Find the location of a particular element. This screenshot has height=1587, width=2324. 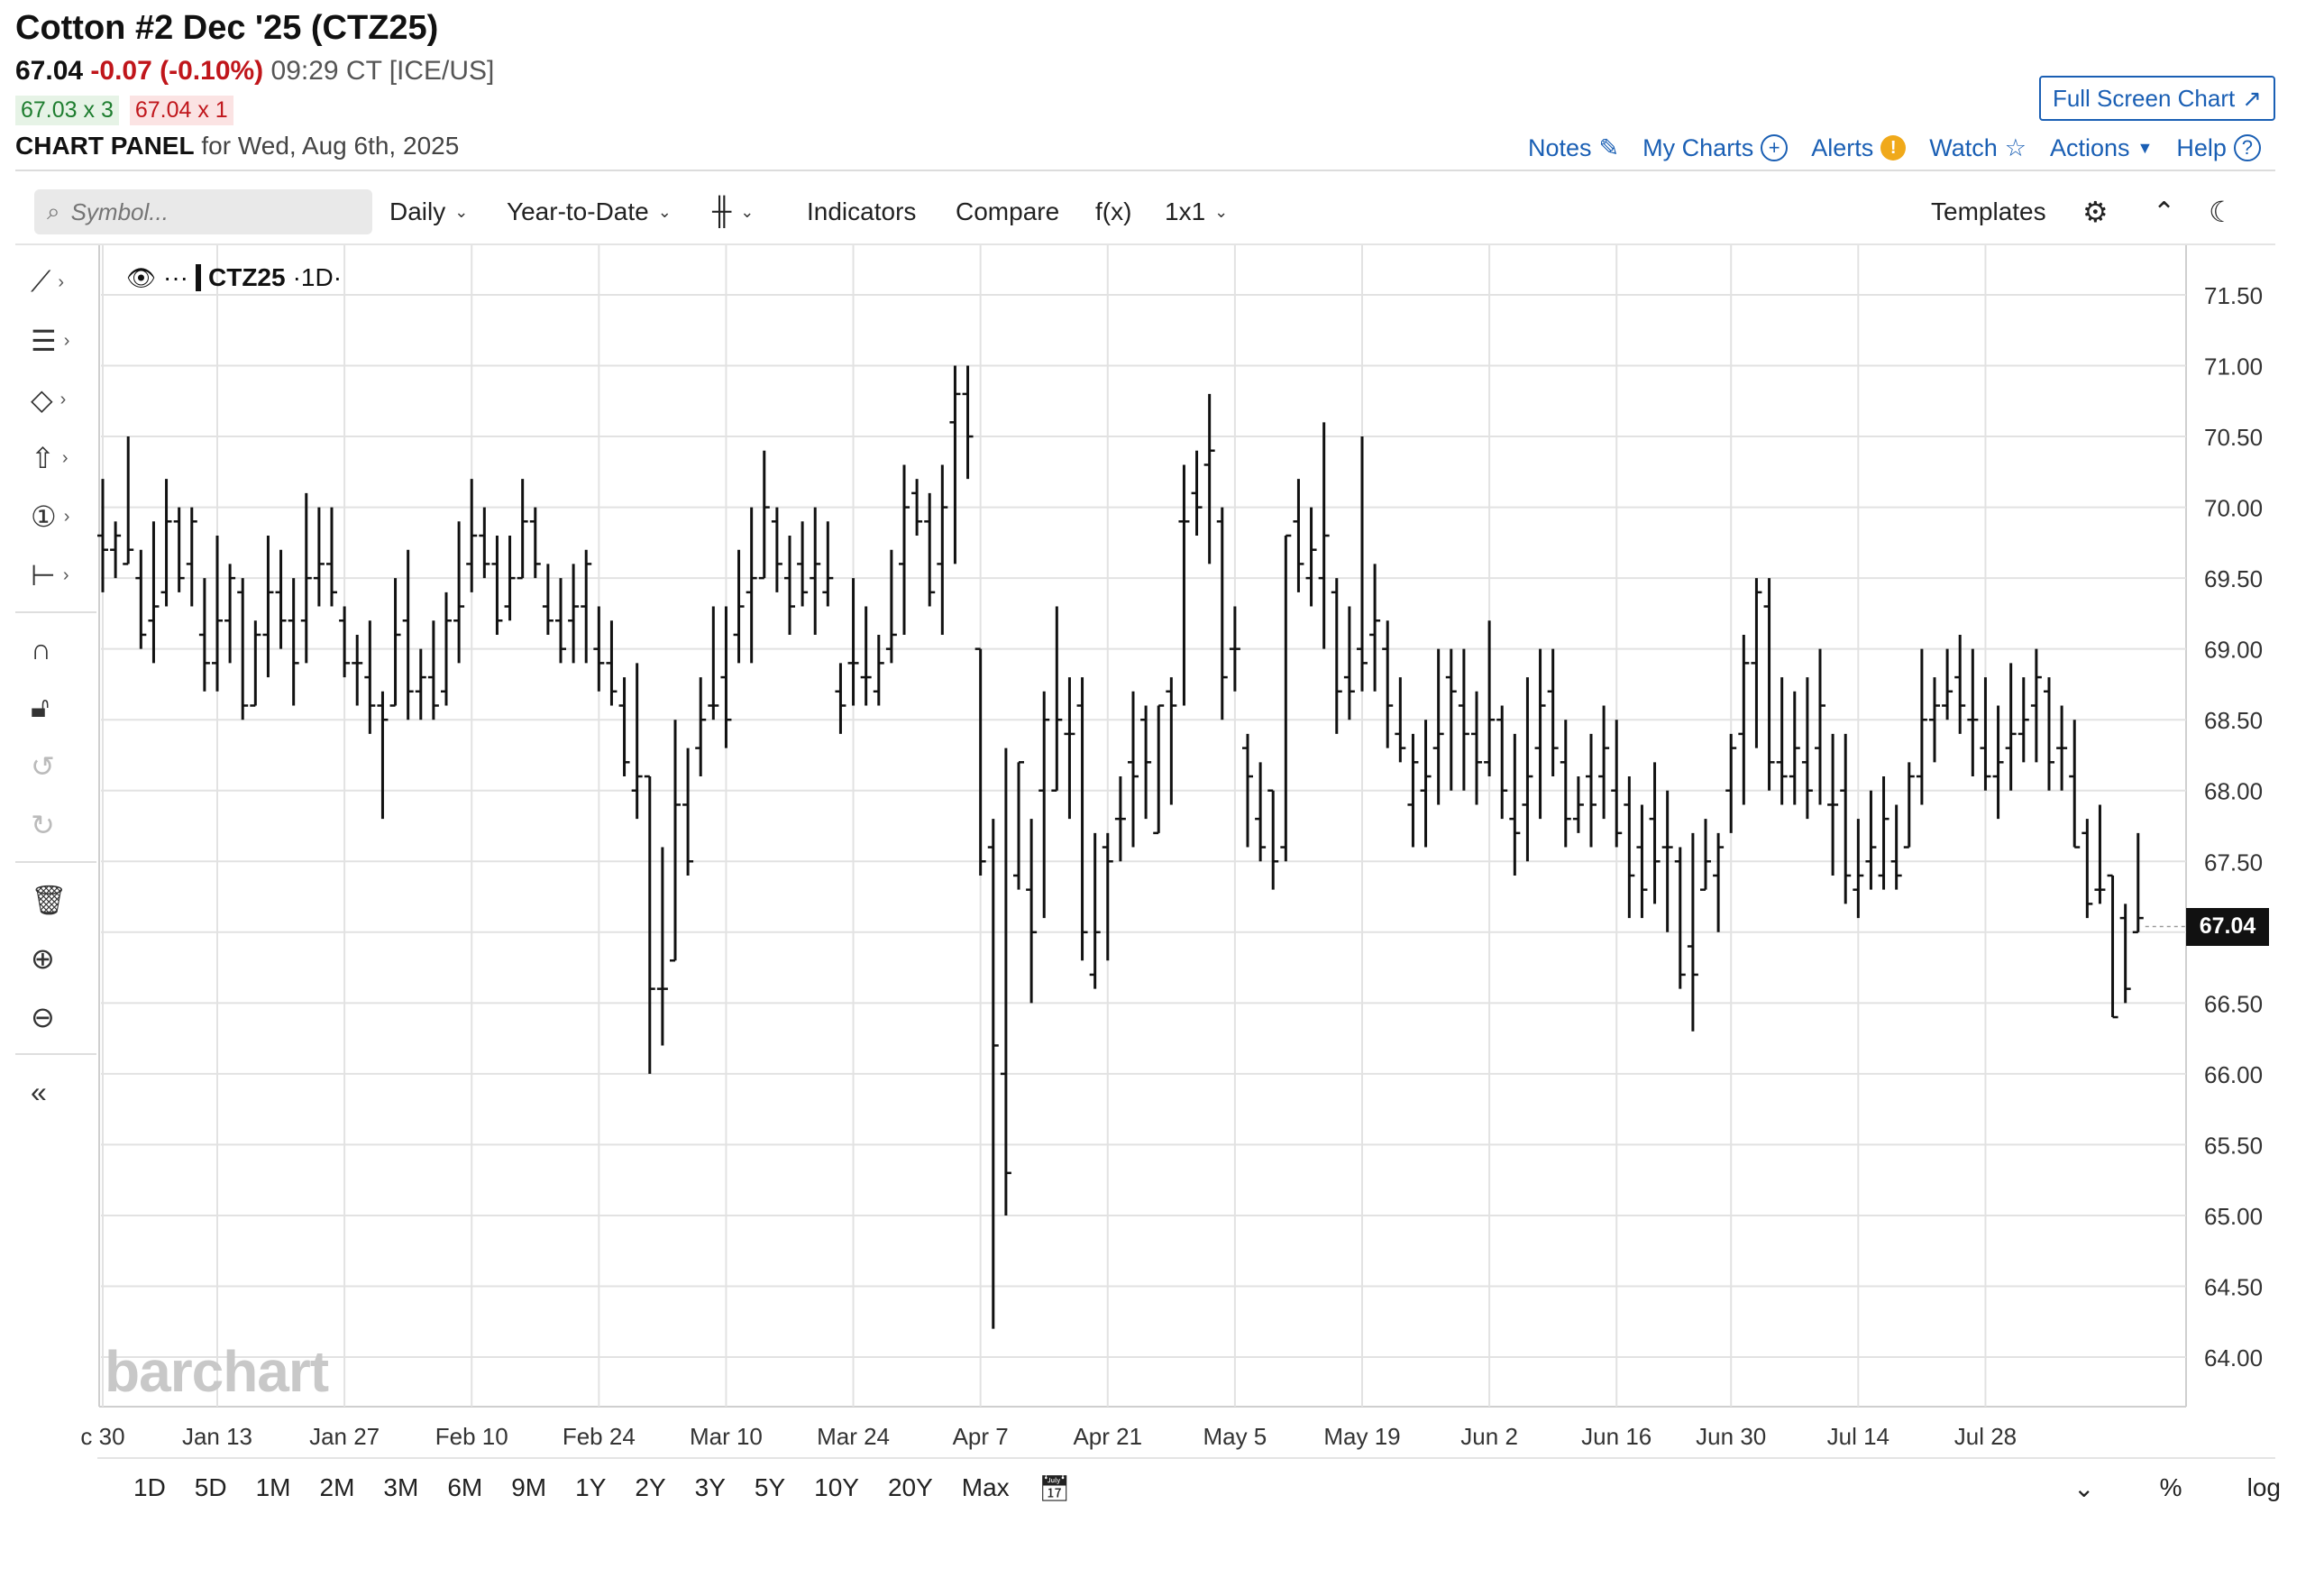

eye-icon: 👁︎ is located at coordinates (141, 277).